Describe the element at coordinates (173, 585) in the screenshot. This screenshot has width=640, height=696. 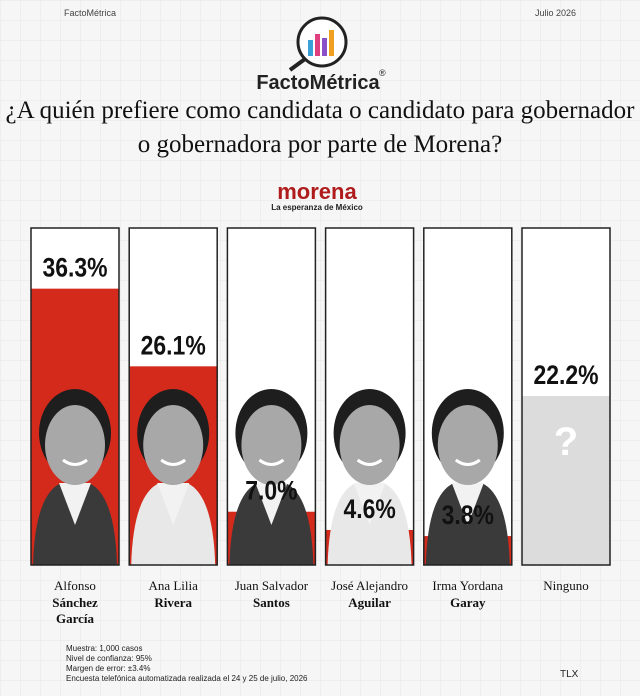
I see `category-given: Ana Lilia` at that location.